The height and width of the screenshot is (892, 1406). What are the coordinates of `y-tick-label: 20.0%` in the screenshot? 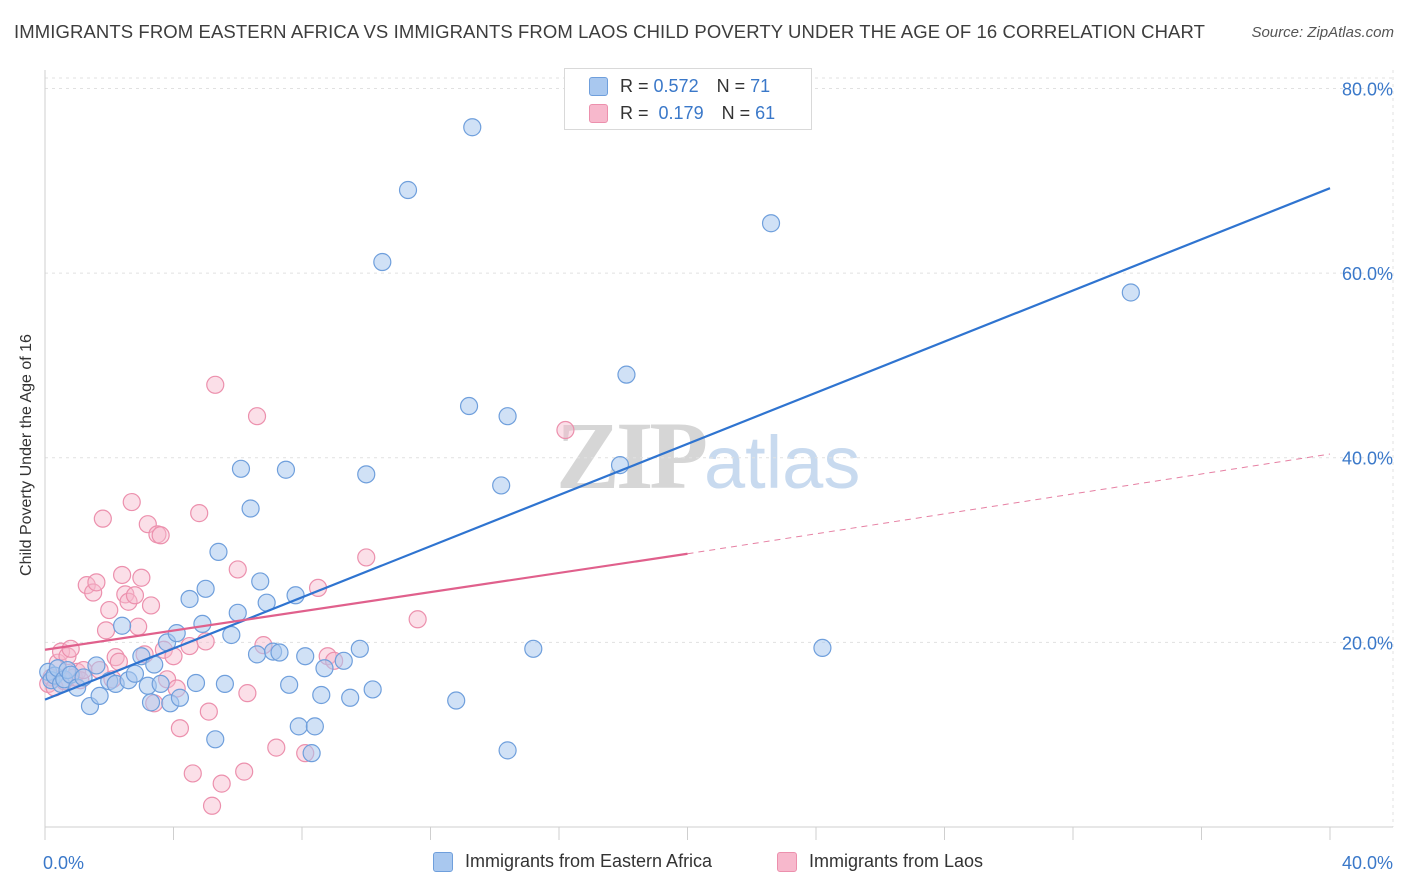 It's located at (1367, 643).